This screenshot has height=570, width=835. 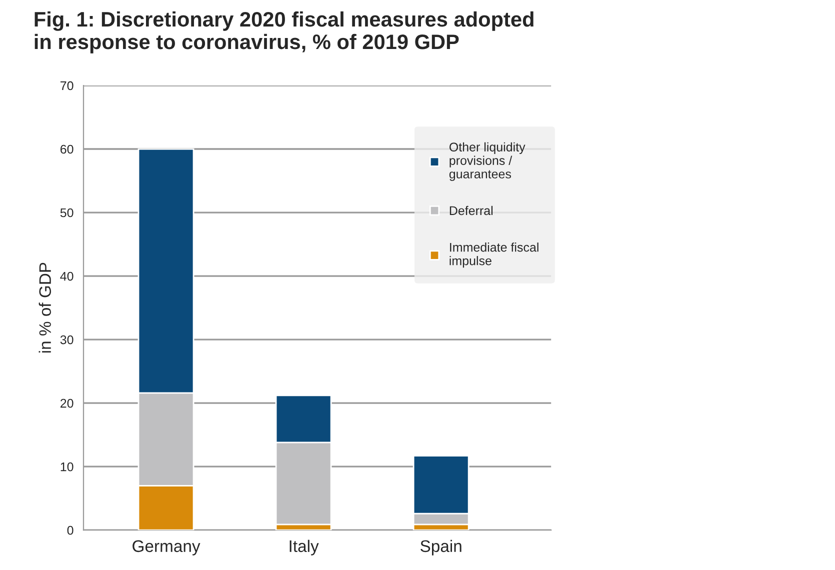 I want to click on y-tick-label: 10, so click(x=67, y=467).